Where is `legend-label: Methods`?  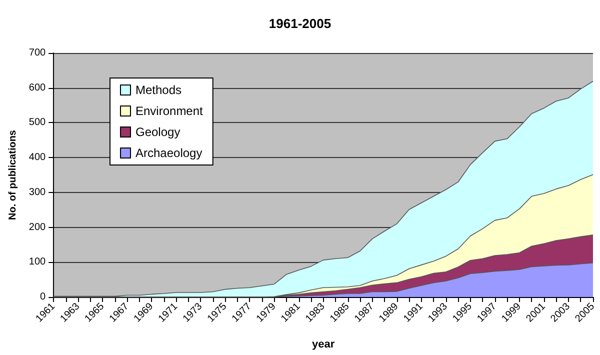 legend-label: Methods is located at coordinates (159, 90).